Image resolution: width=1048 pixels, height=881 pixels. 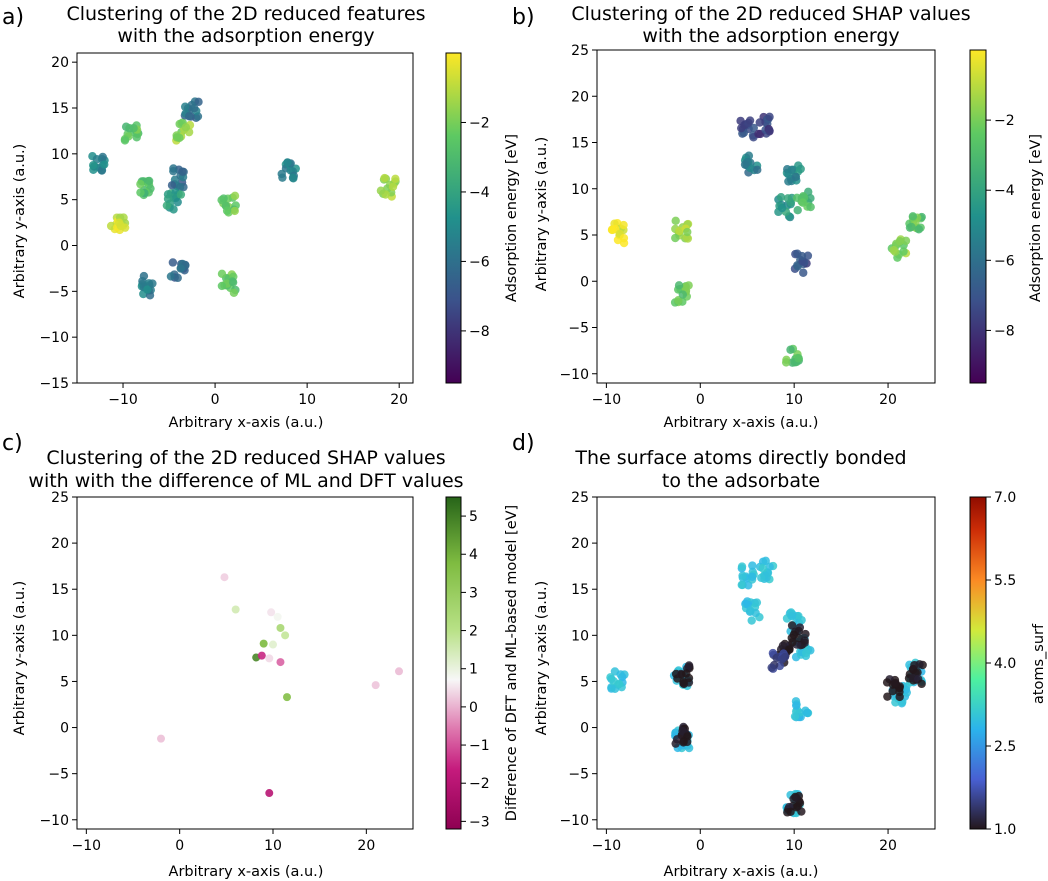 I want to click on colorbar-tick-label: −4, so click(x=479, y=193).